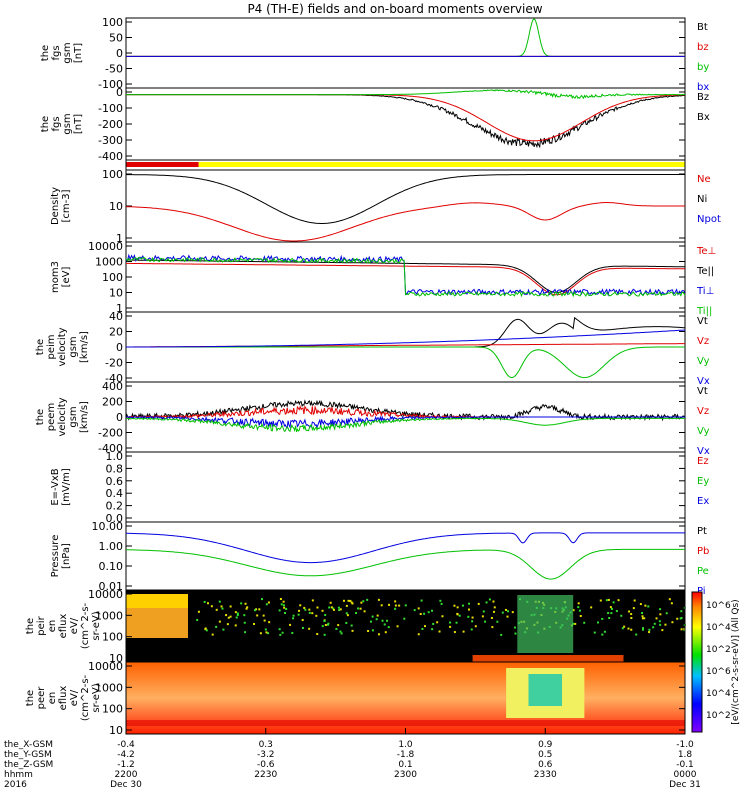 This screenshot has width=750, height=800. What do you see at coordinates (162, 164) in the screenshot?
I see `mode-segment` at bounding box center [162, 164].